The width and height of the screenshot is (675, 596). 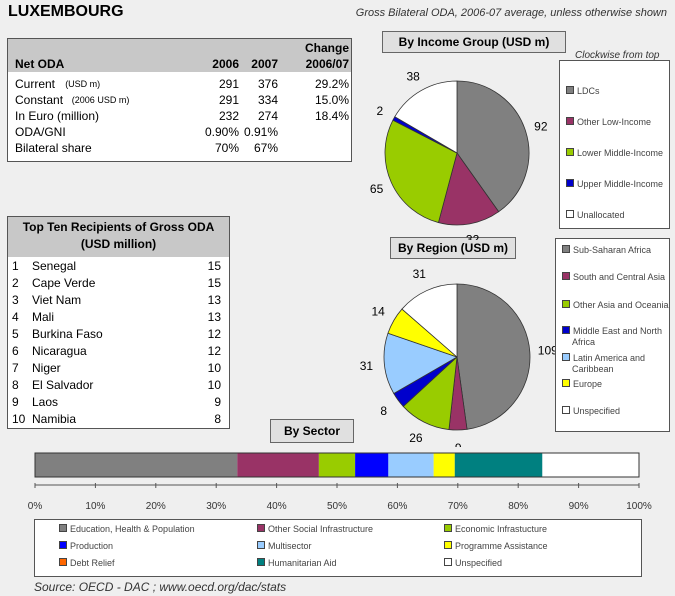 What do you see at coordinates (546, 351) in the screenshot?
I see `region-pie-slice-label: 109` at bounding box center [546, 351].